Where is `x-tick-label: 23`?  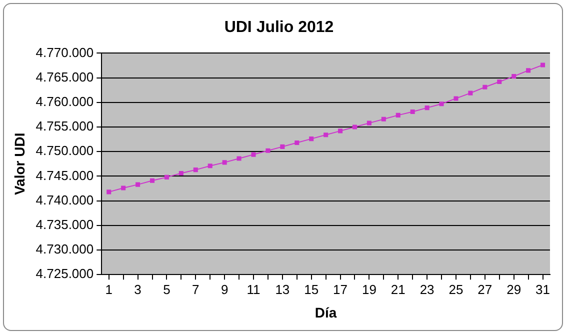
x-tick-label: 23 is located at coordinates (427, 289).